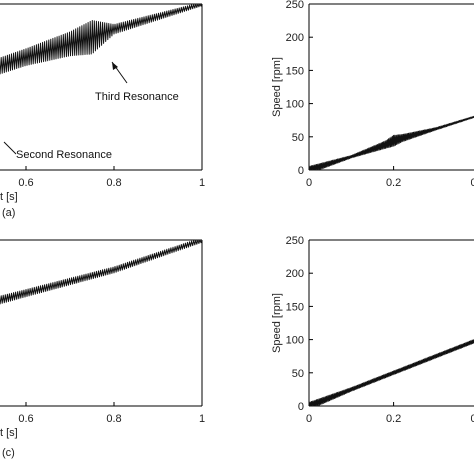  Describe the element at coordinates (391, 143) in the screenshot. I see `panel-b-speed-trace` at that location.